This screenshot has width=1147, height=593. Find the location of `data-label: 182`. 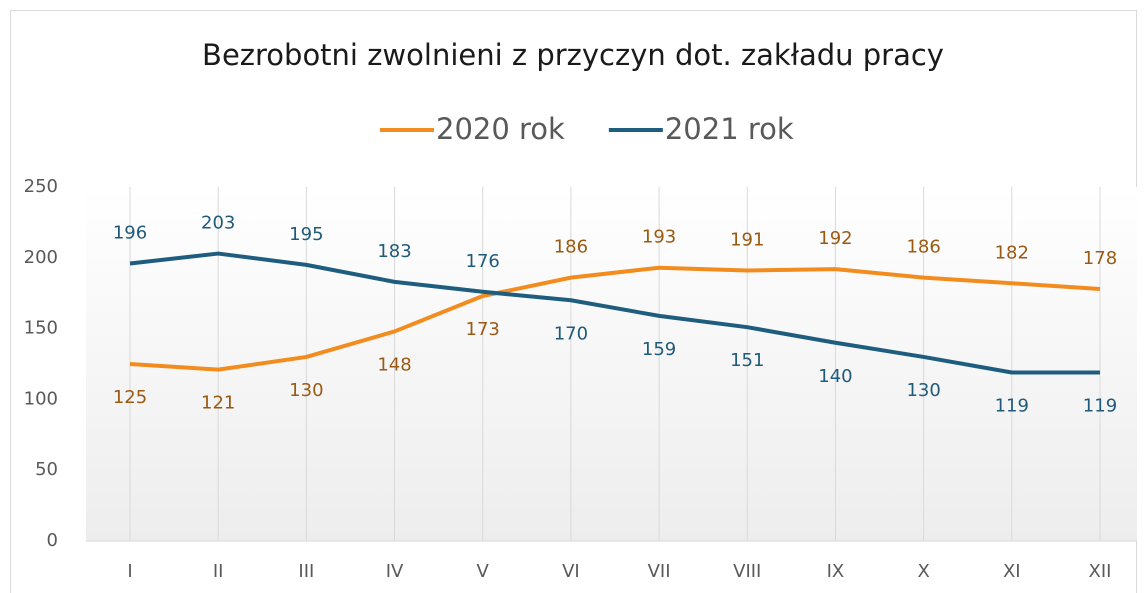

data-label: 182 is located at coordinates (1012, 252).